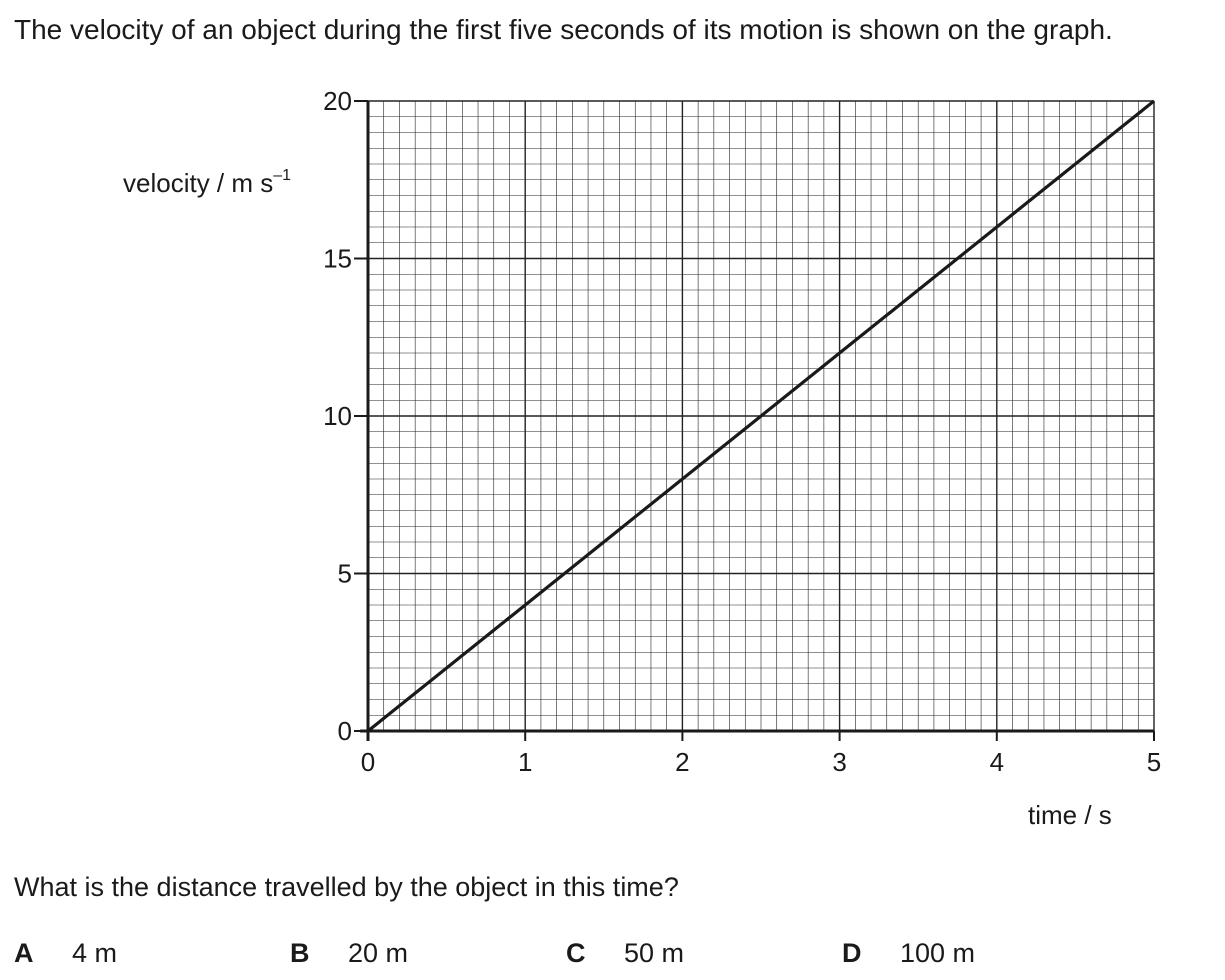 The width and height of the screenshot is (1225, 980). I want to click on x-tick-label: 0, so click(368, 762).